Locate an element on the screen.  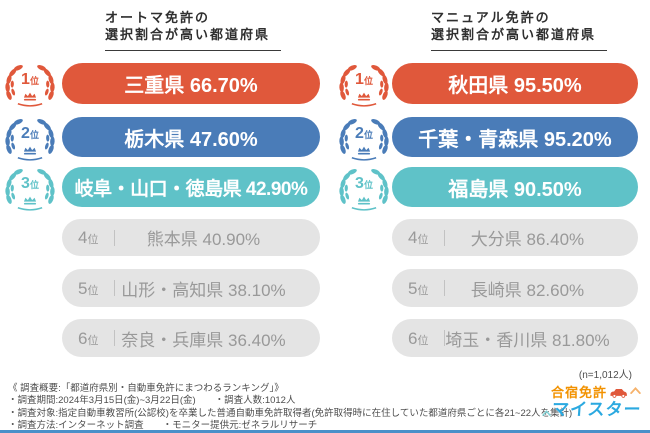
rank-bar-label: 千葉・青森県 95.20% is located at coordinates (515, 139).